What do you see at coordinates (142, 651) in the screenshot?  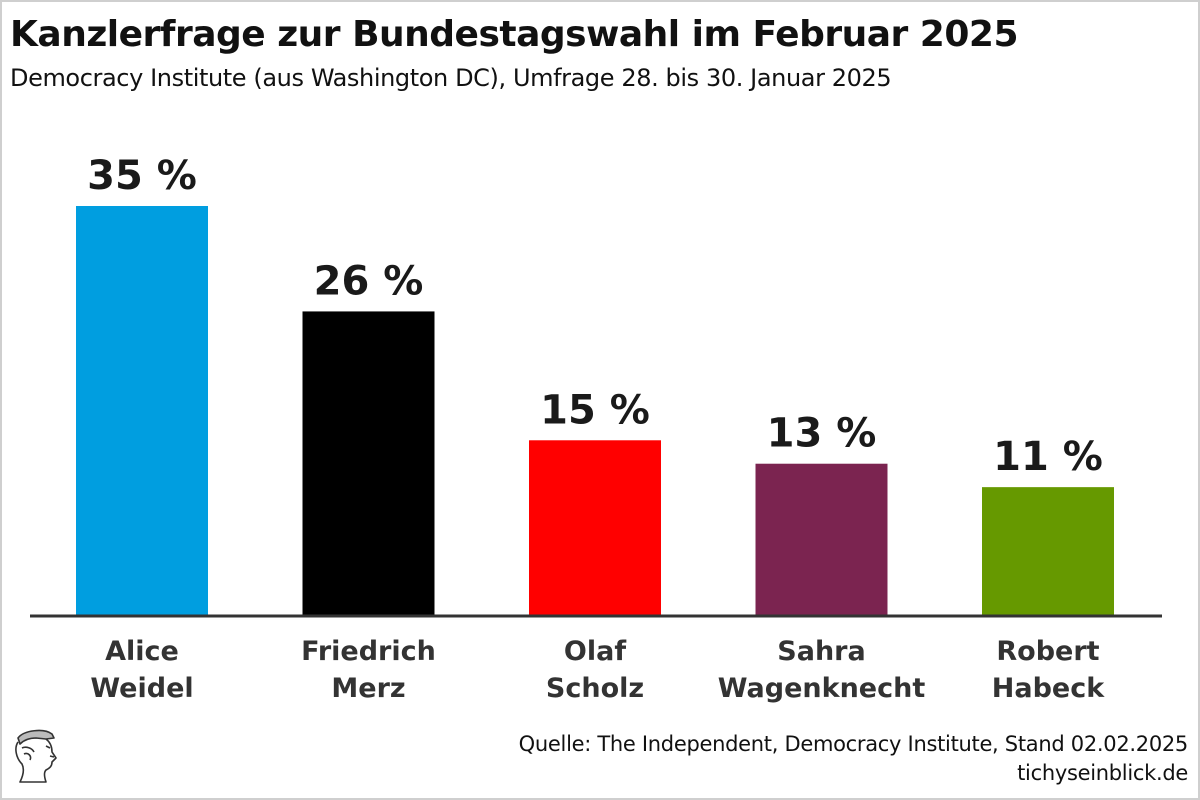 I see `category-label-line: Alice` at bounding box center [142, 651].